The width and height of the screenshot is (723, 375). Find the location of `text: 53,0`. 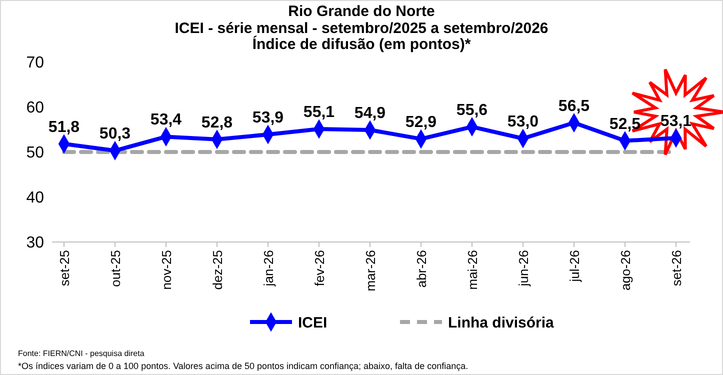

text: 53,0 is located at coordinates (523, 122).